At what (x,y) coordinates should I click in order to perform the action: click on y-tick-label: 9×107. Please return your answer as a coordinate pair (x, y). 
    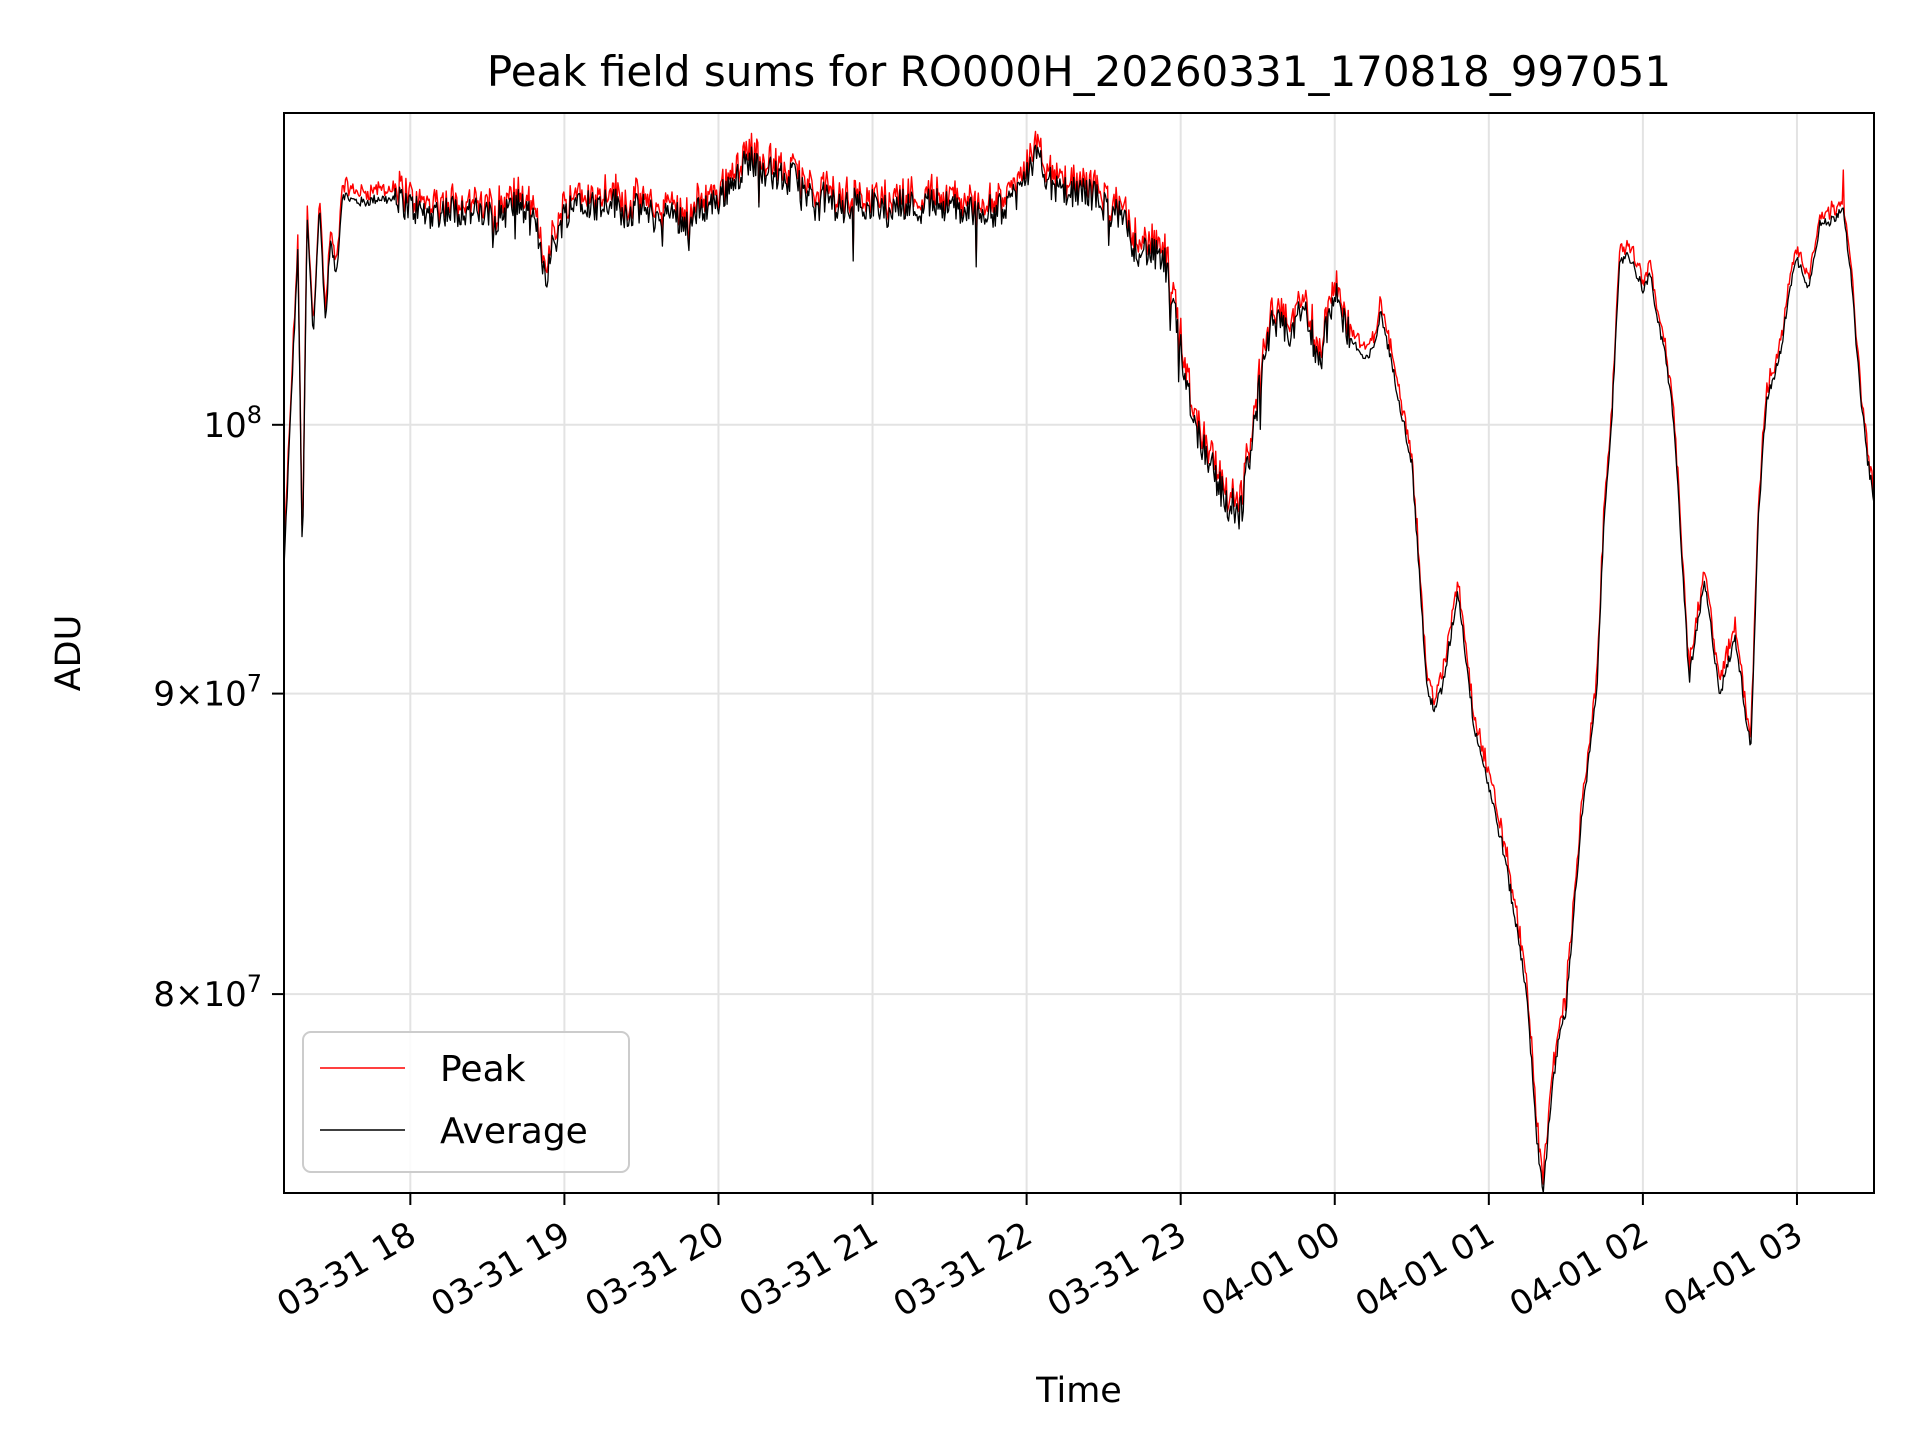
    Looking at the image, I should click on (207, 692).